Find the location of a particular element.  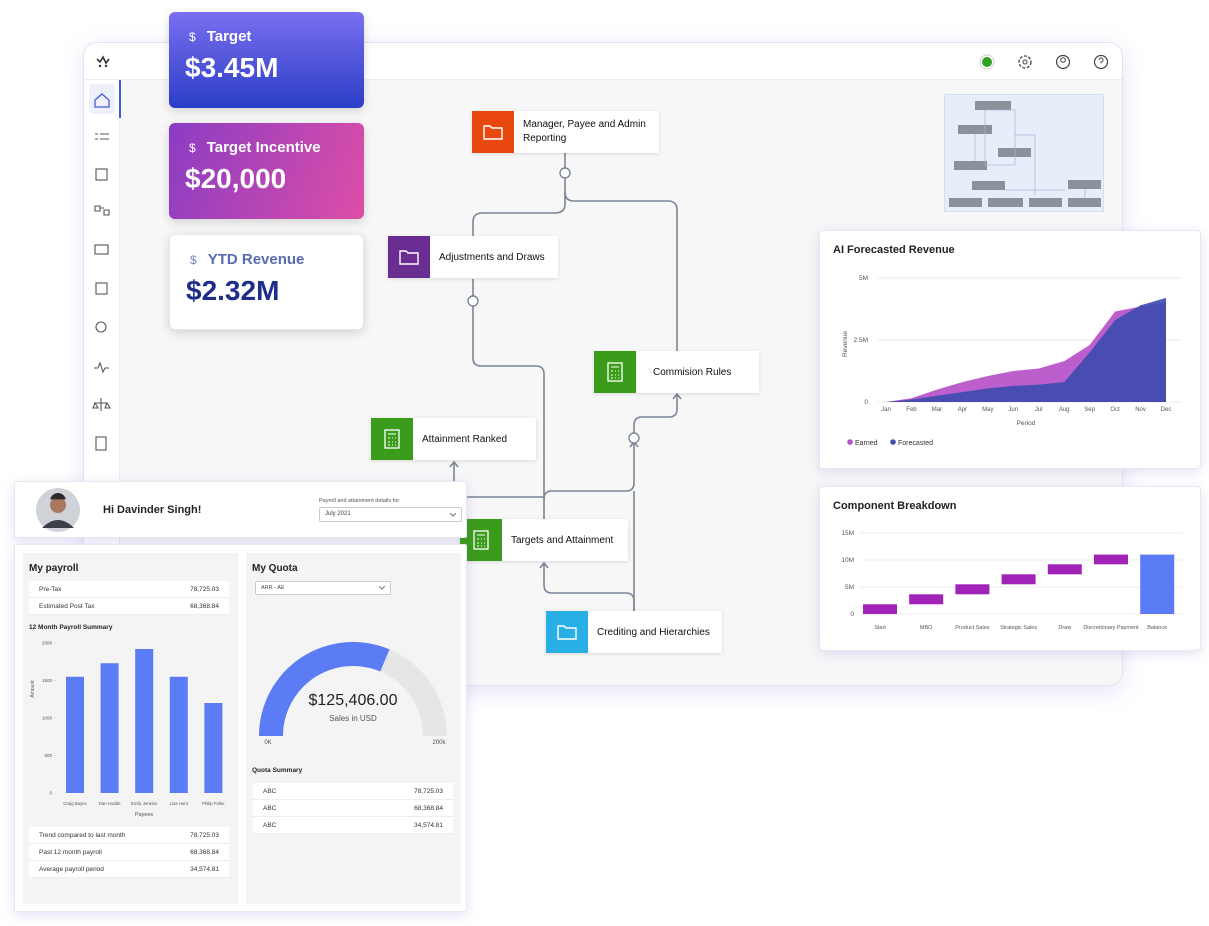

gauge-max-label: 200k is located at coordinates (439, 743).